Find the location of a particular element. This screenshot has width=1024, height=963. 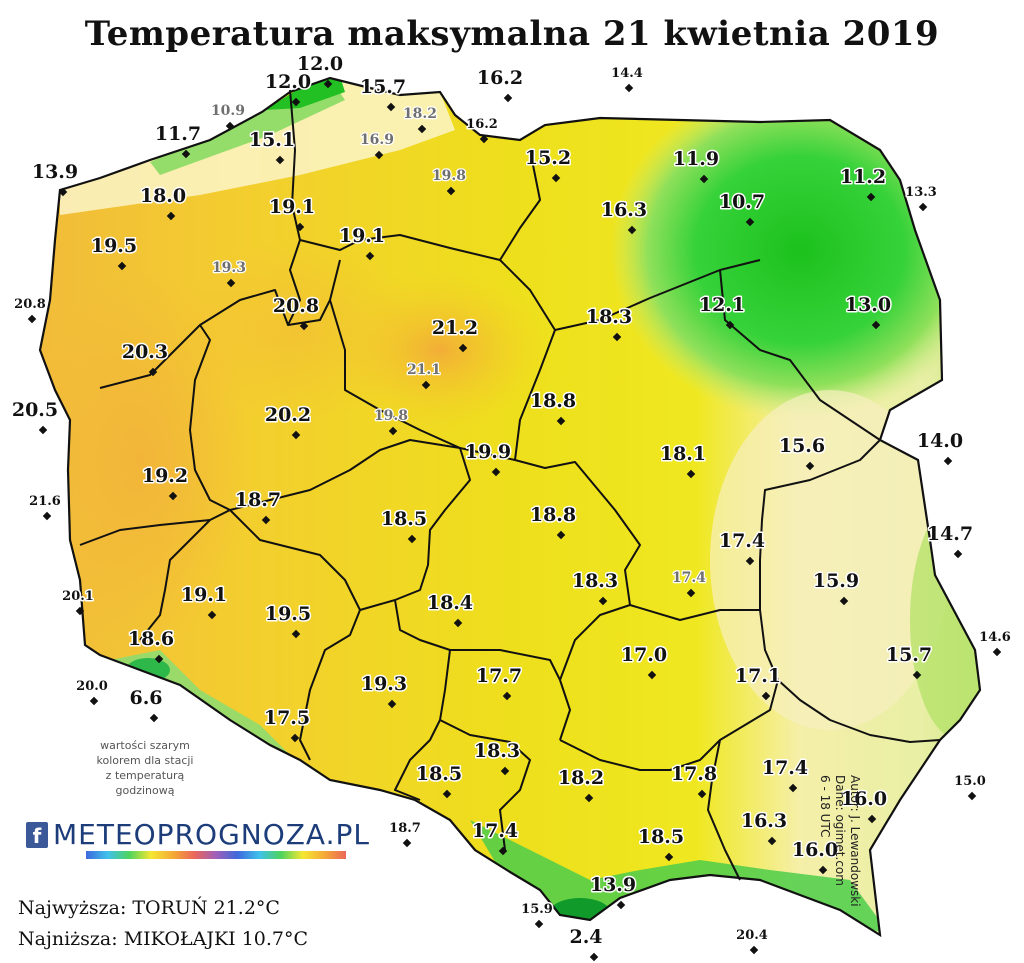

station-temperature: 11.9 is located at coordinates (696, 159).